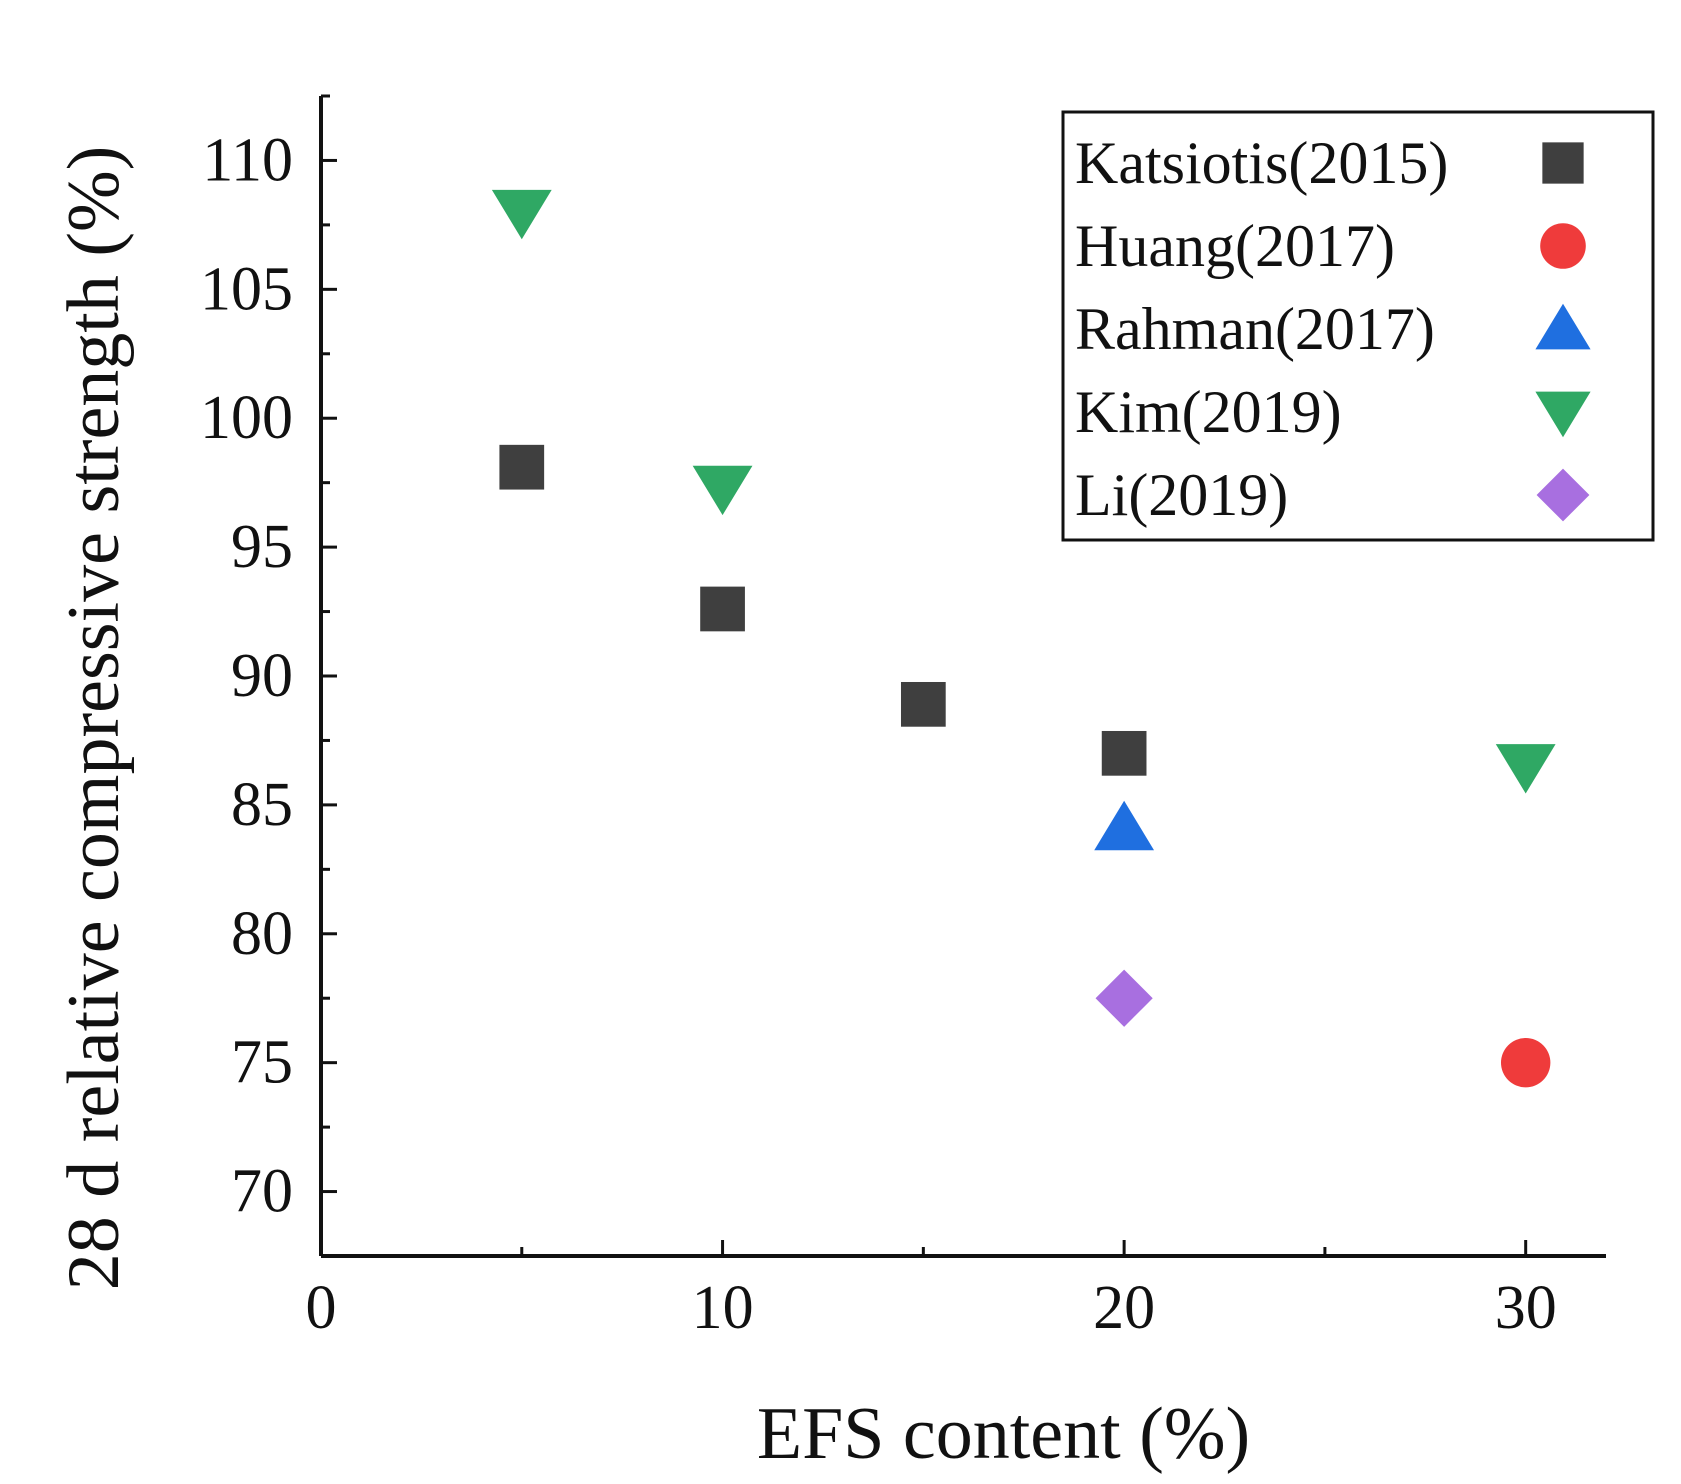 This screenshot has width=1681, height=1484. Describe the element at coordinates (262, 805) in the screenshot. I see `y-tick-label: 85` at that location.